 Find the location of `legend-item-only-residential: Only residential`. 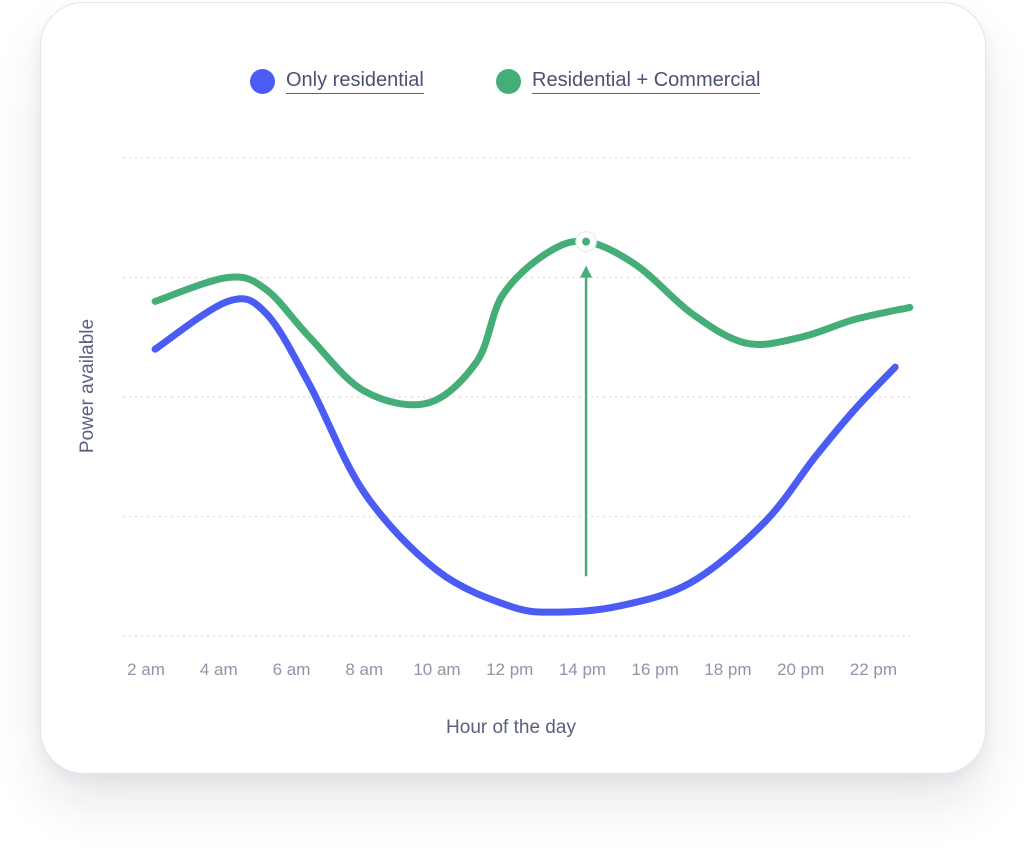

legend-item-only-residential: Only residential is located at coordinates (337, 81).